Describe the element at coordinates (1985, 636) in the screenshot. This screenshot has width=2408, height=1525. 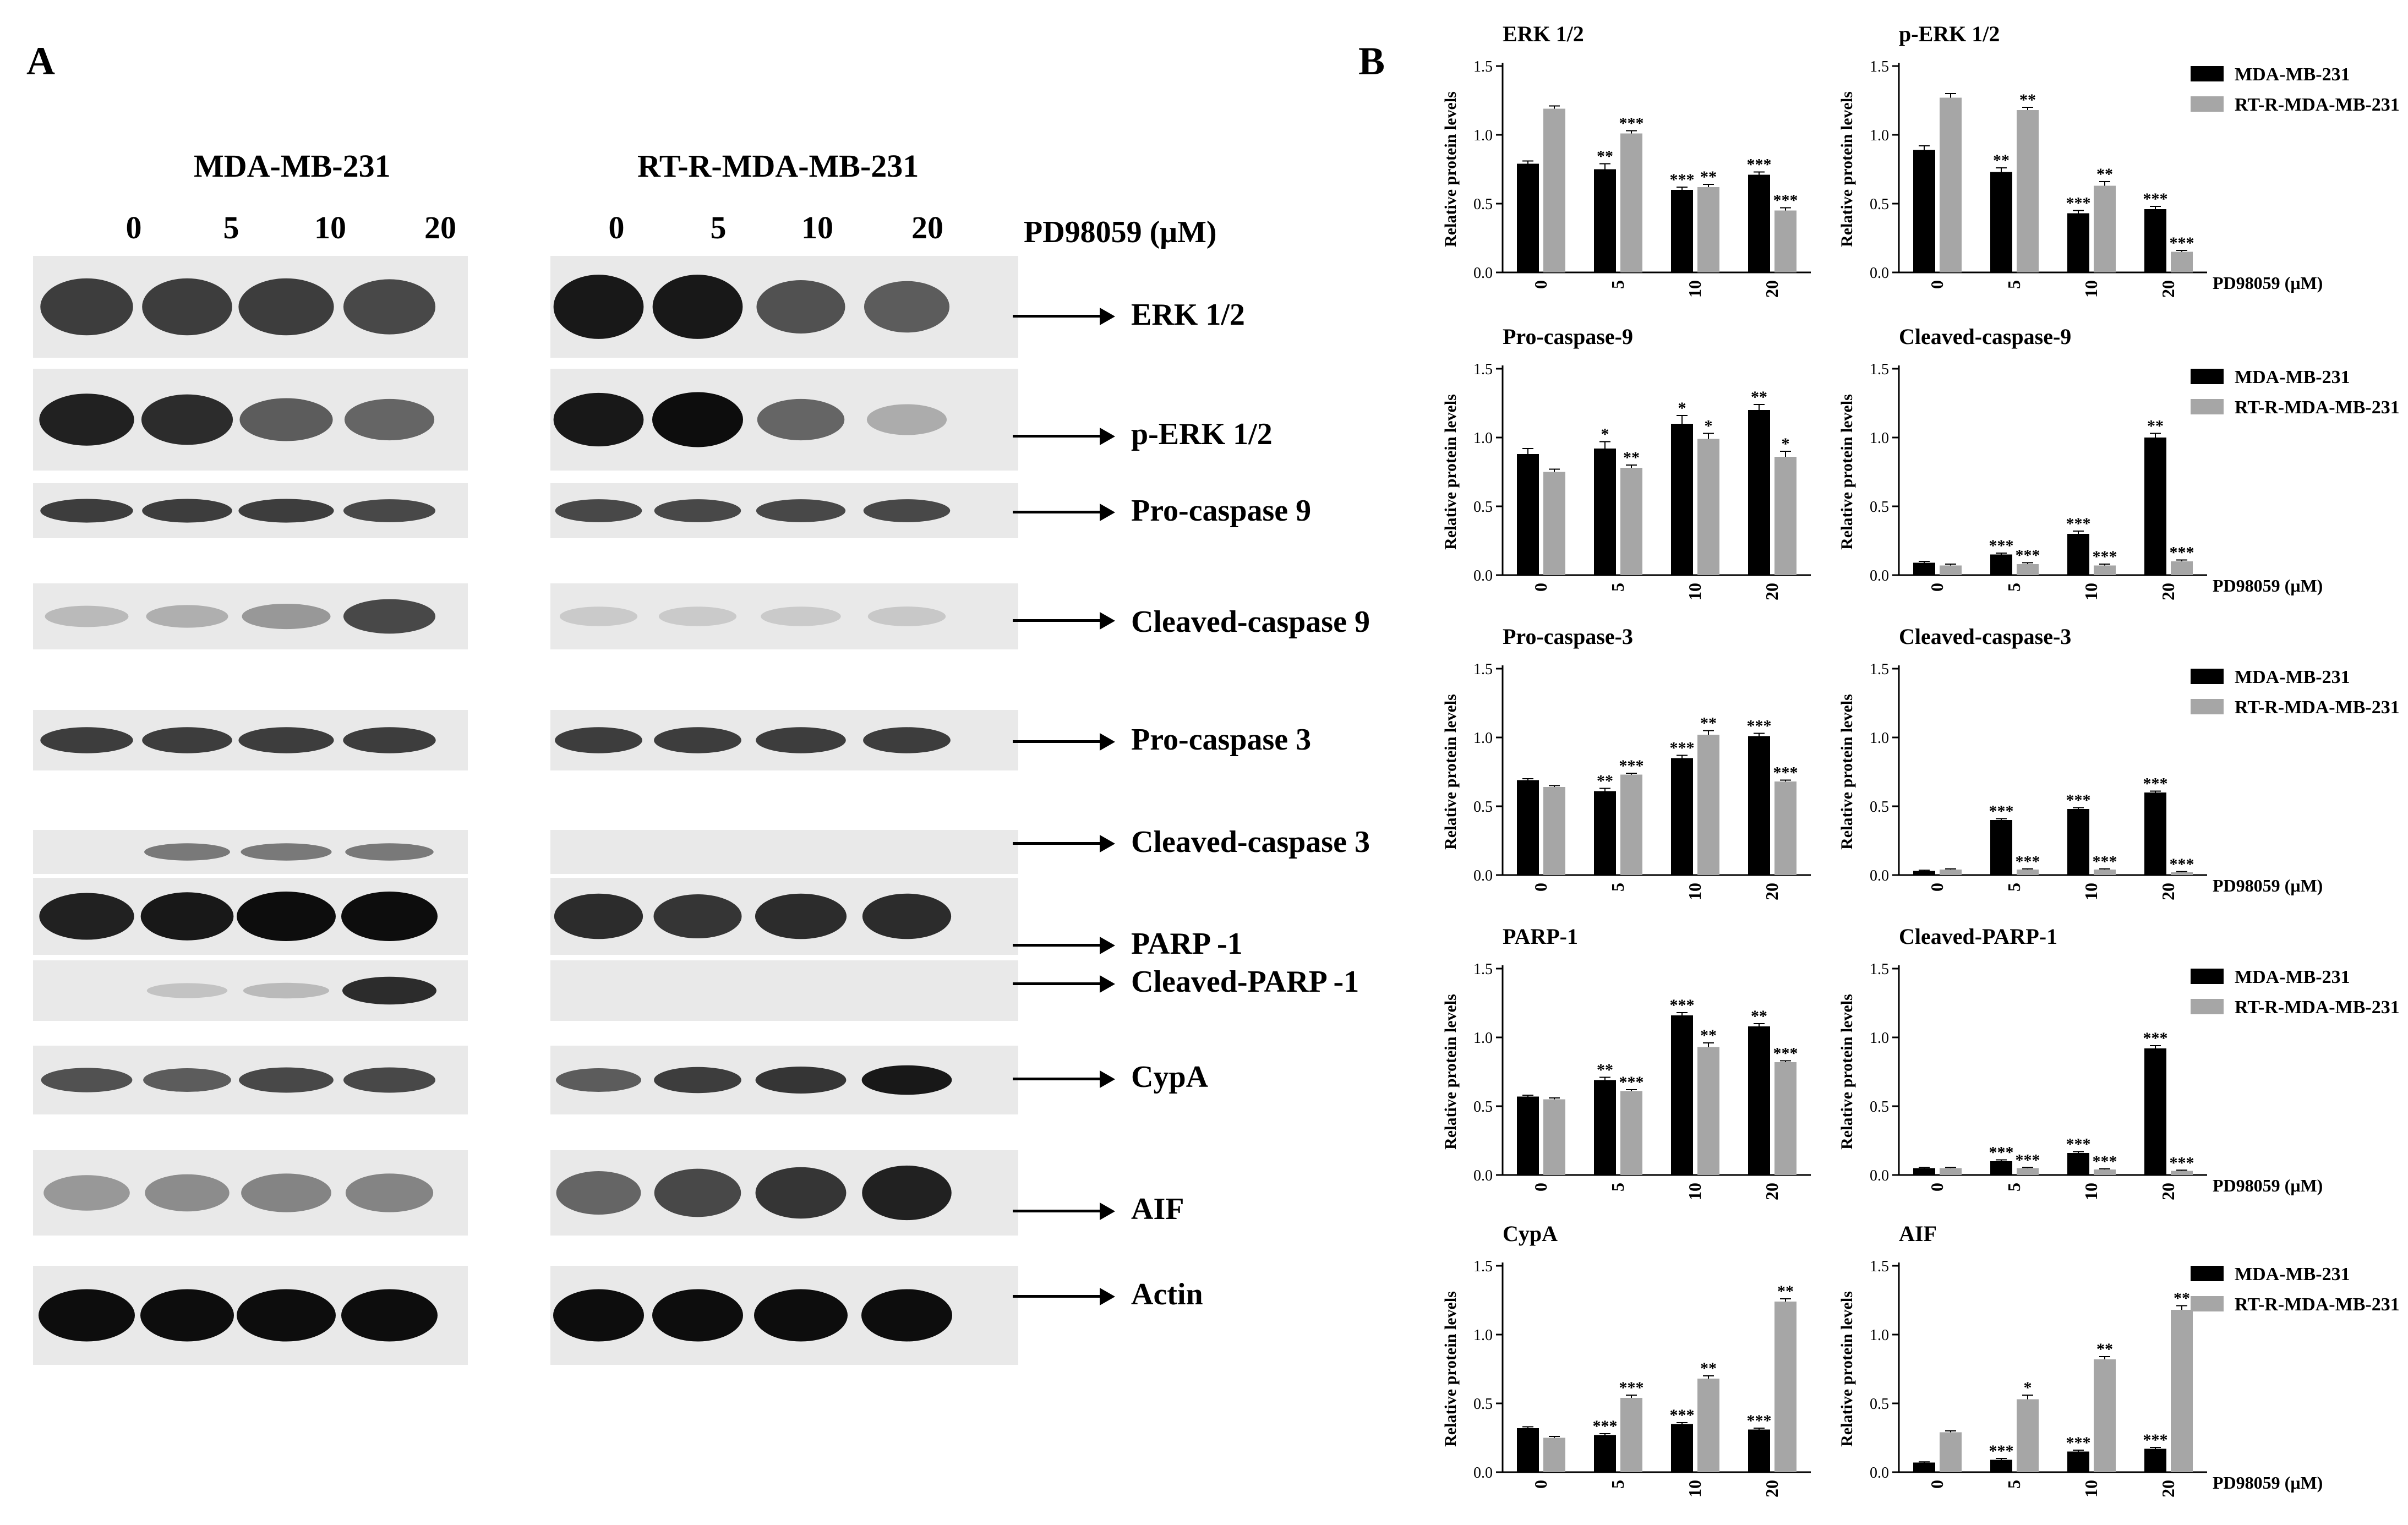
I see `chart-title: Cleaved-caspase-3` at that location.